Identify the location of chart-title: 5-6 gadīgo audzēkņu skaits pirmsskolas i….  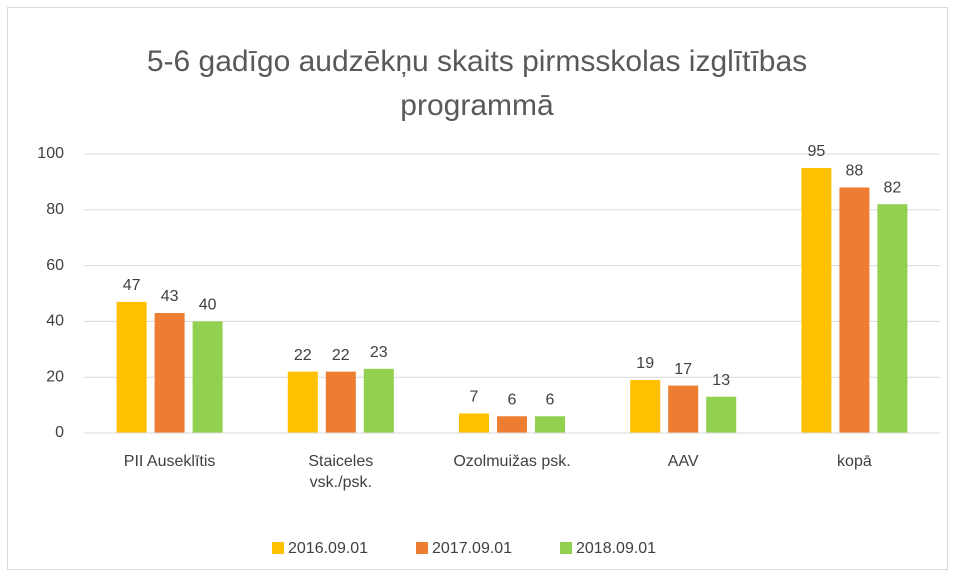
(477, 83).